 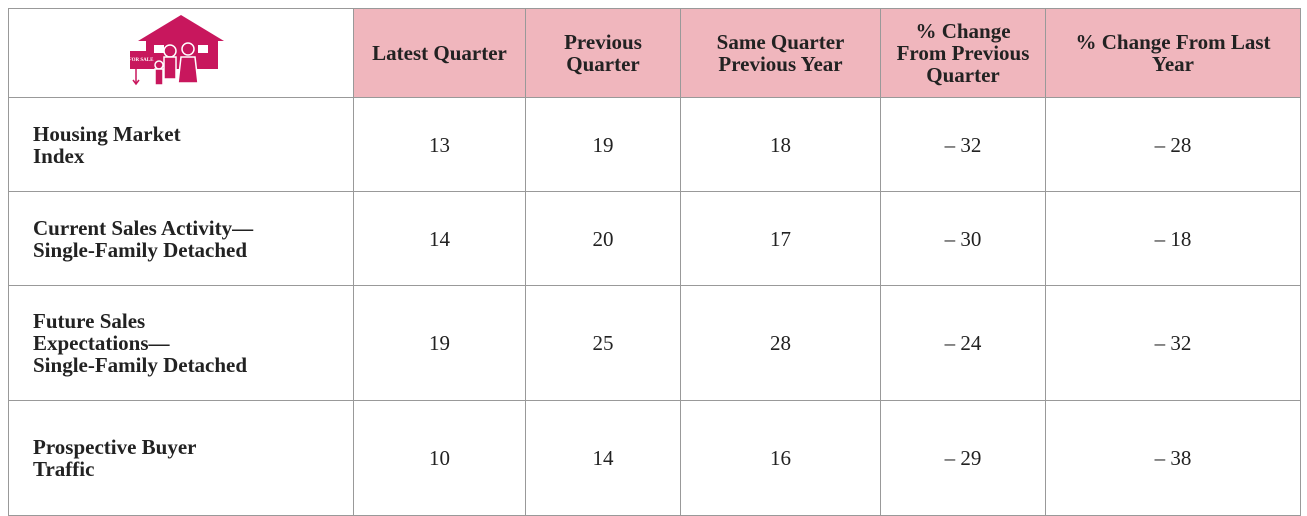 What do you see at coordinates (780, 144) in the screenshot?
I see `cell: 18` at bounding box center [780, 144].